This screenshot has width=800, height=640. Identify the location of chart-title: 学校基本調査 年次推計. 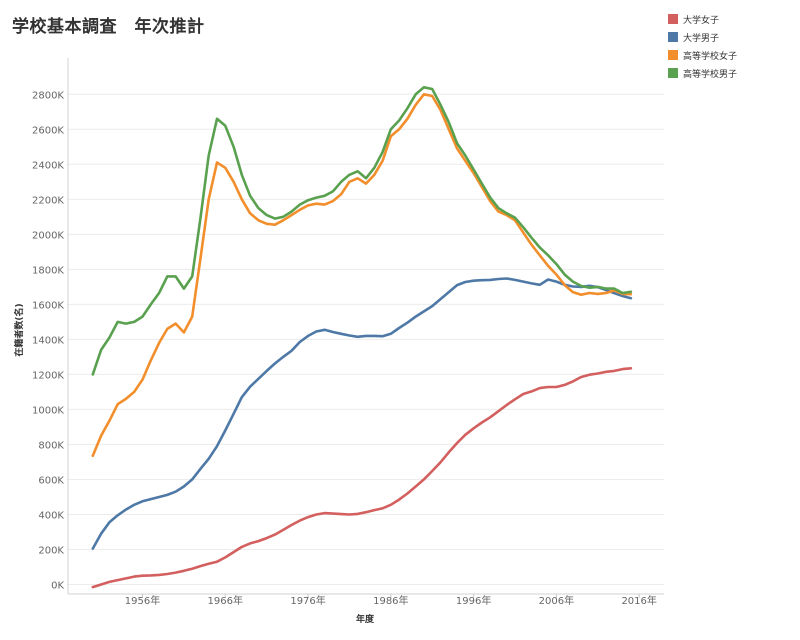
(108, 27).